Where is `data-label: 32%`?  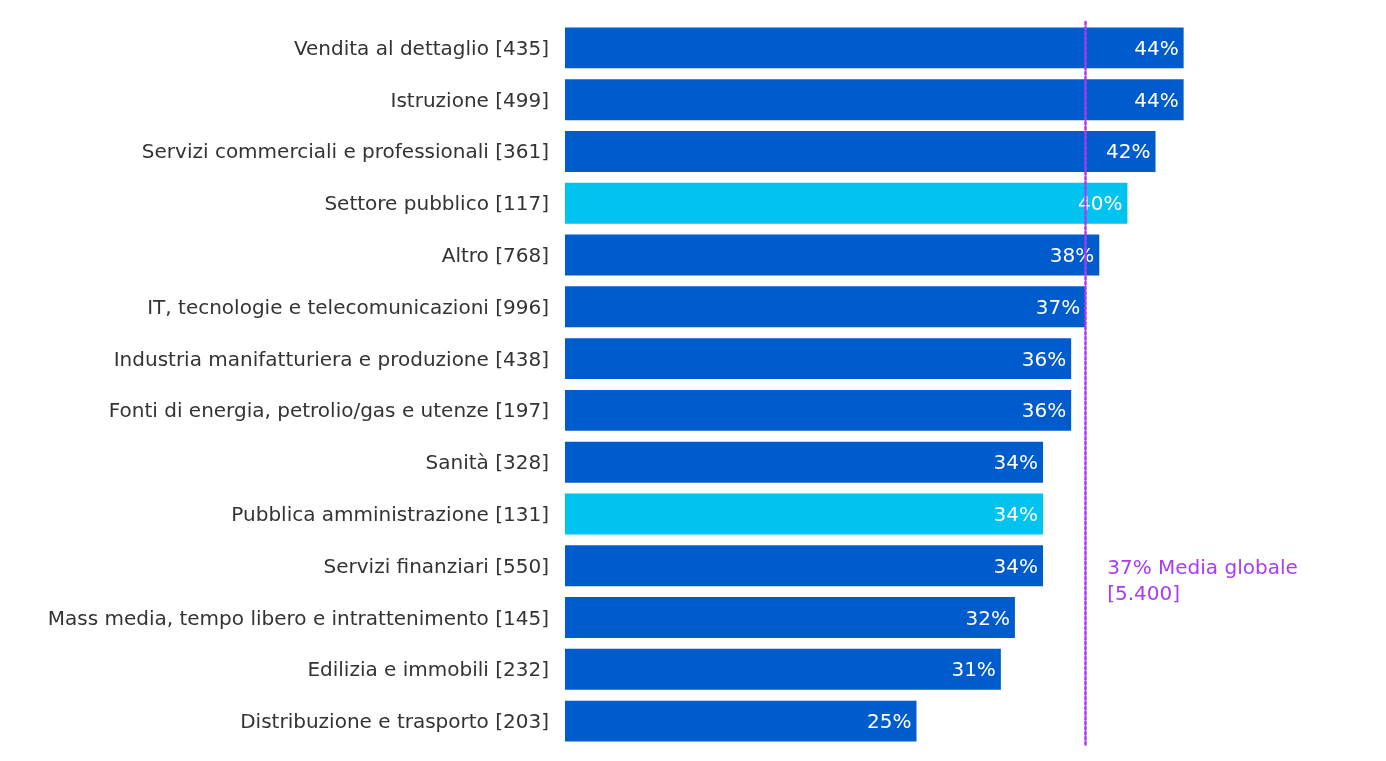 data-label: 32% is located at coordinates (987, 617).